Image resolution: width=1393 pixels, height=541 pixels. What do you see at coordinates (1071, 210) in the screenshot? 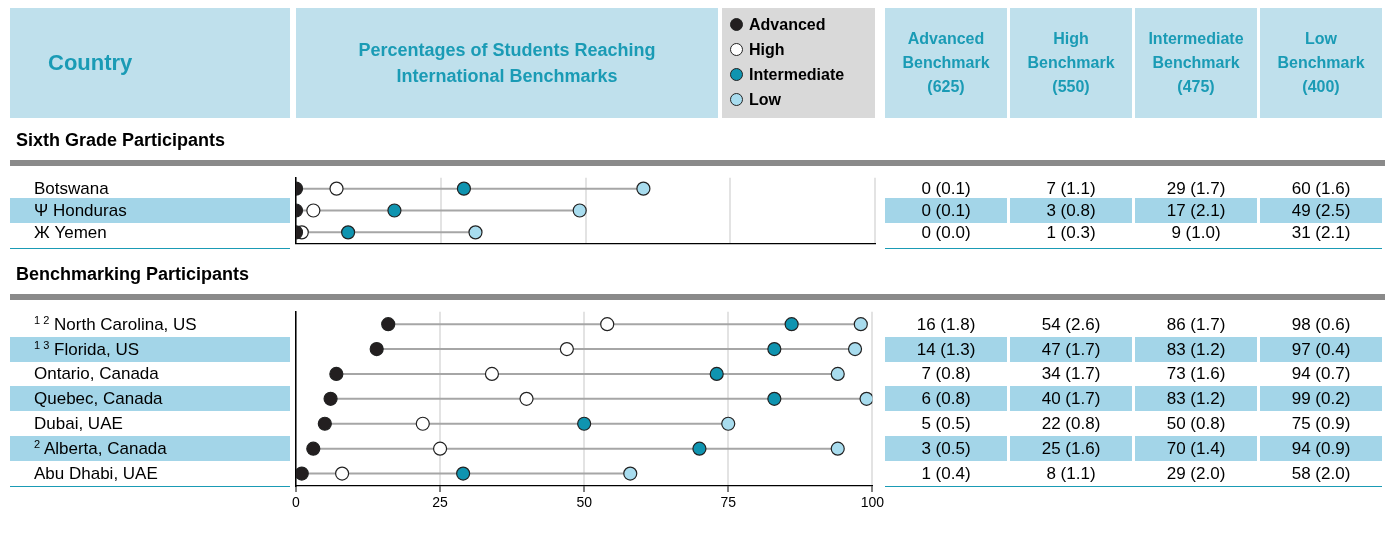
I see `data-label: 3 (0.8)` at bounding box center [1071, 210].